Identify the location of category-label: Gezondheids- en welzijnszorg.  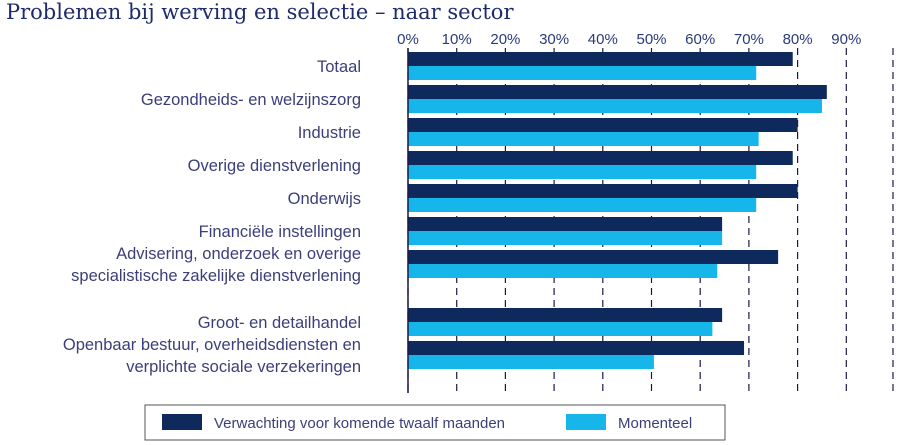
(251, 100).